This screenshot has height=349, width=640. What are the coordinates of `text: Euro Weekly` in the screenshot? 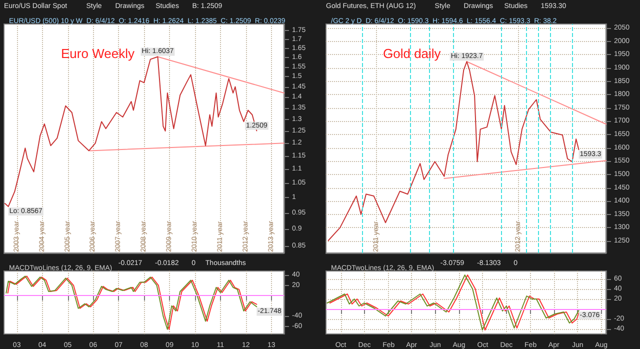 It's located at (98, 53).